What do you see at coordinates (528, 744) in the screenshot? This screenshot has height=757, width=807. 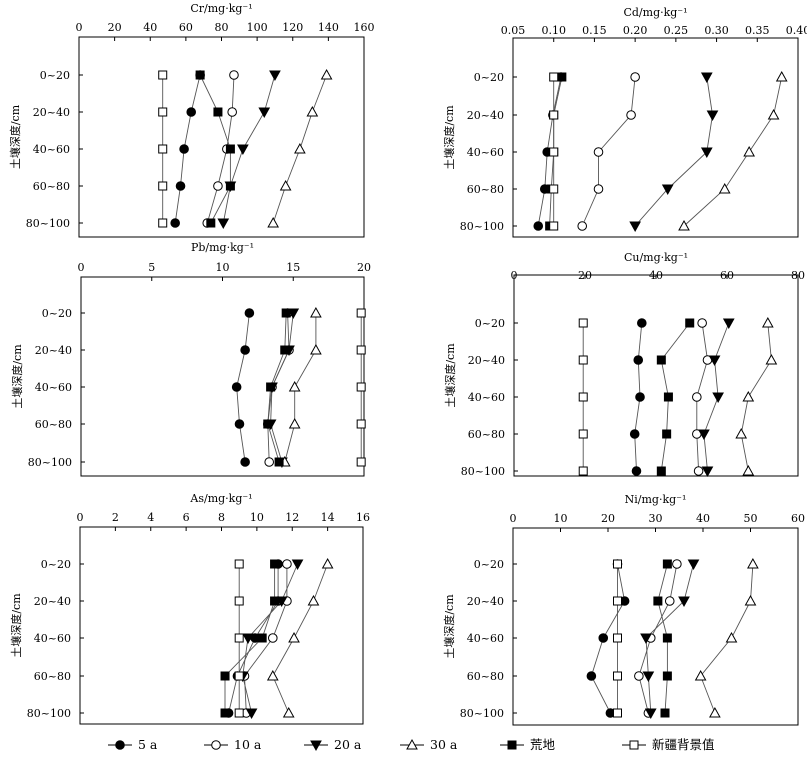 I see `legend-item-wasteland: 荒地` at bounding box center [528, 744].